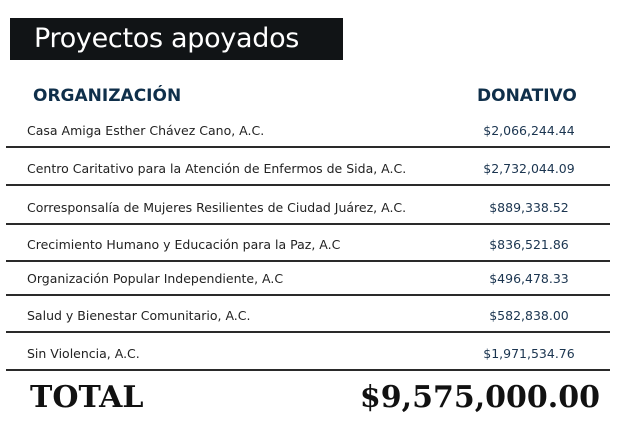 The height and width of the screenshot is (434, 618). Describe the element at coordinates (308, 351) in the screenshot. I see `table-row: Sin Violencia, A.C. $1,971,534.76` at that location.